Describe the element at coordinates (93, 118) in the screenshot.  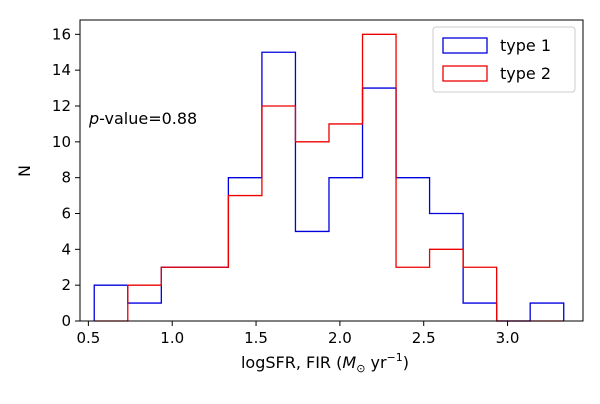
I see `p-value-italic: p` at that location.